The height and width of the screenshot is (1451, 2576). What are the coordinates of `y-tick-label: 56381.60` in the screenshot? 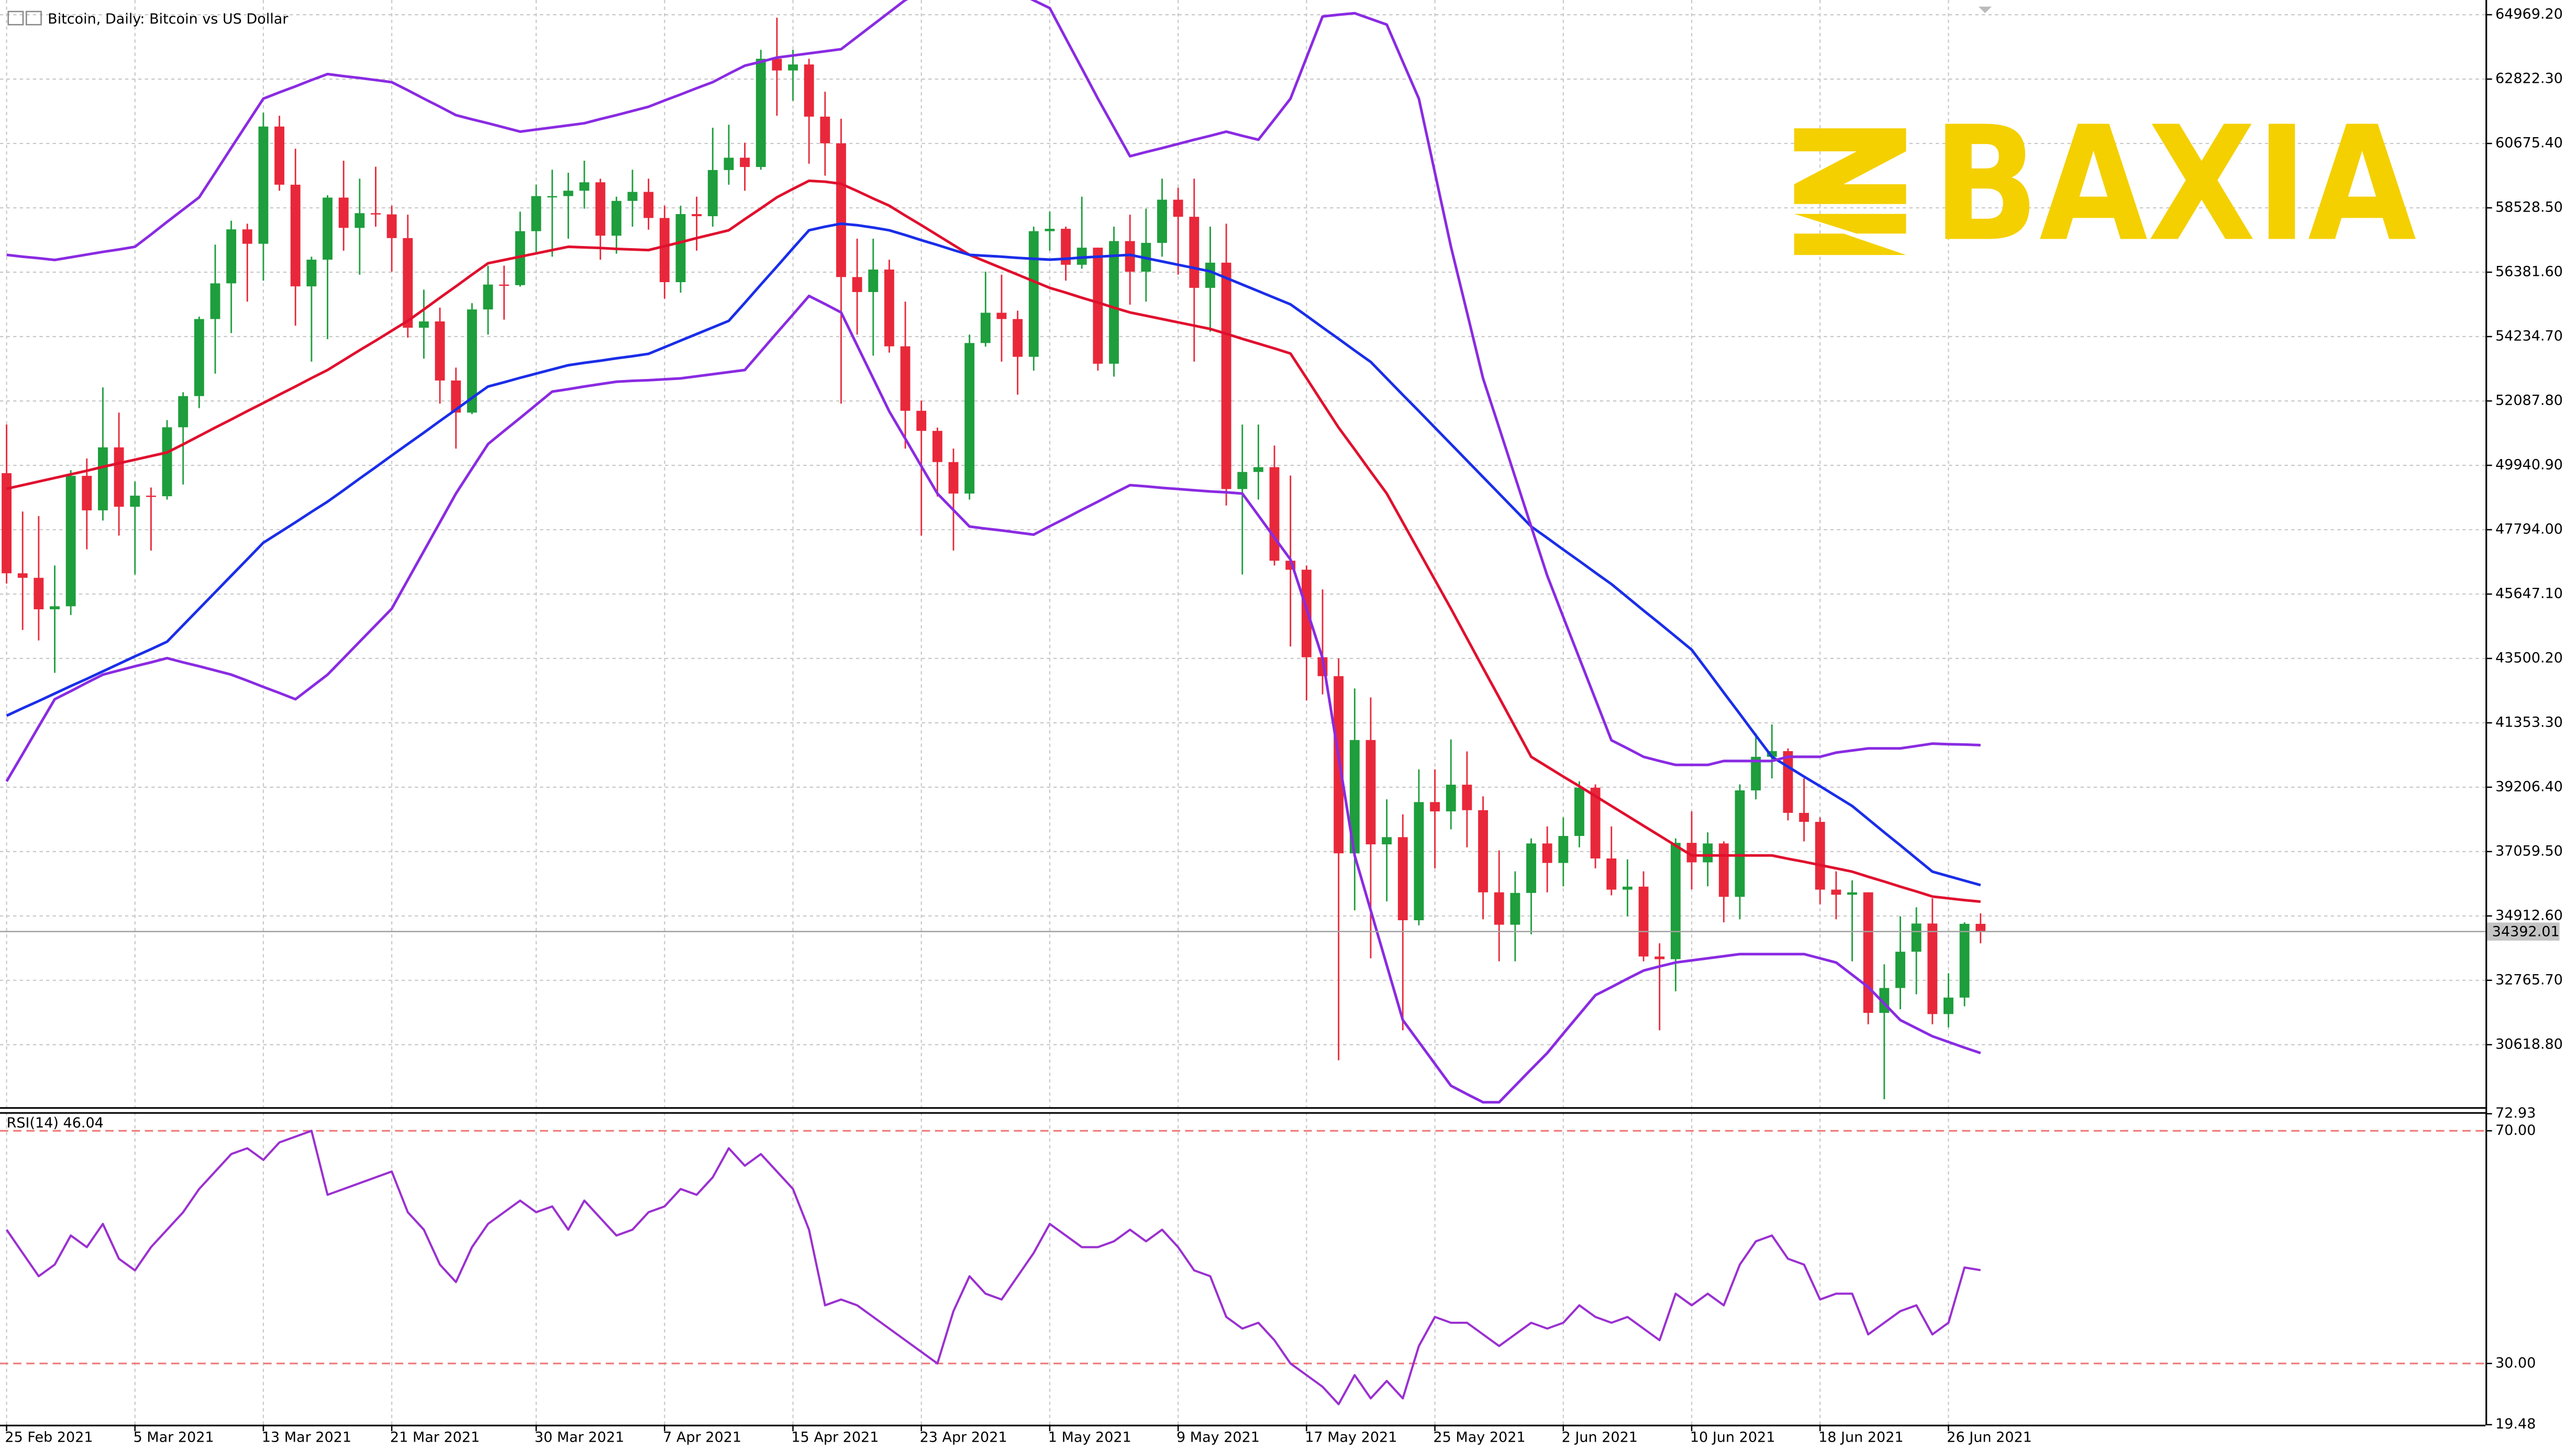 It's located at (2529, 272).